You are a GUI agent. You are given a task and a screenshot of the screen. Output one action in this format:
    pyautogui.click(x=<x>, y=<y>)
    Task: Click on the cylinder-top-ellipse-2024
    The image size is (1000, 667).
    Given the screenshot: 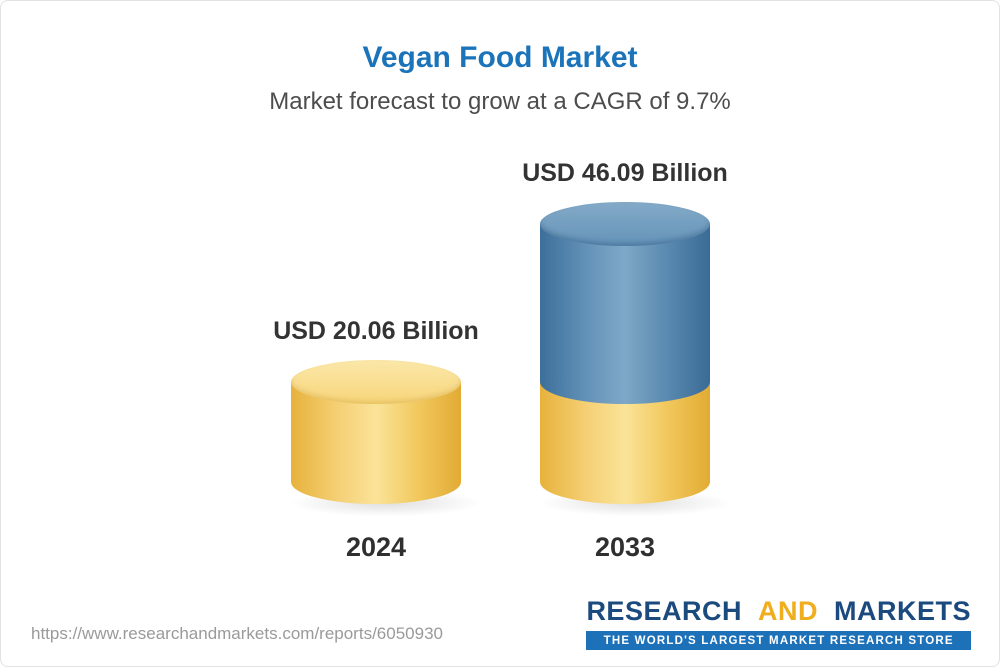 What is the action you would take?
    pyautogui.click(x=376, y=382)
    